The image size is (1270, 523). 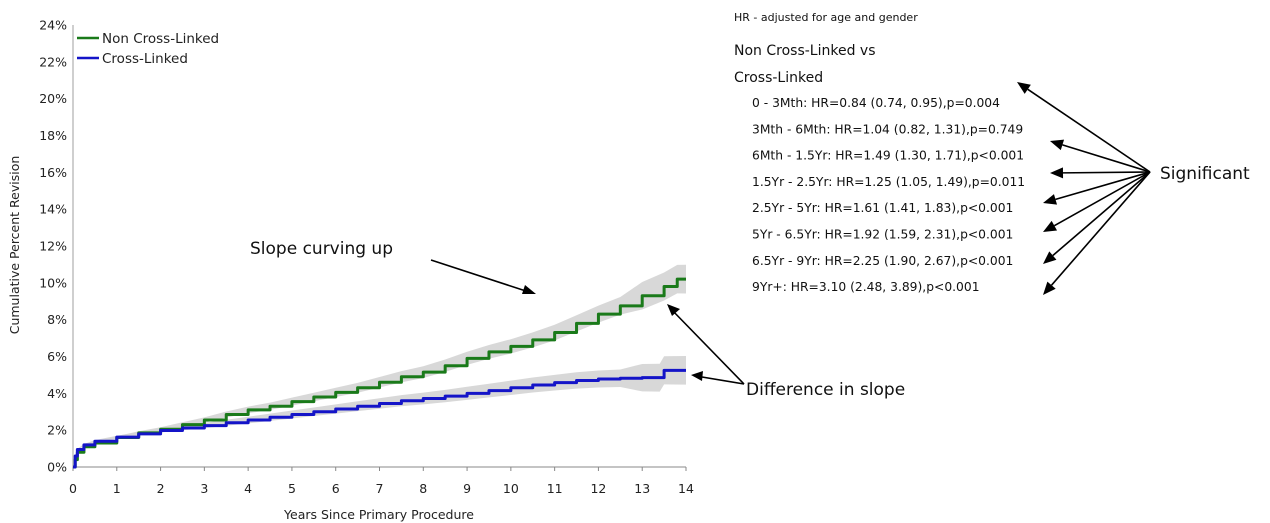 I want to click on significant-arrows, so click(x=1084, y=188).